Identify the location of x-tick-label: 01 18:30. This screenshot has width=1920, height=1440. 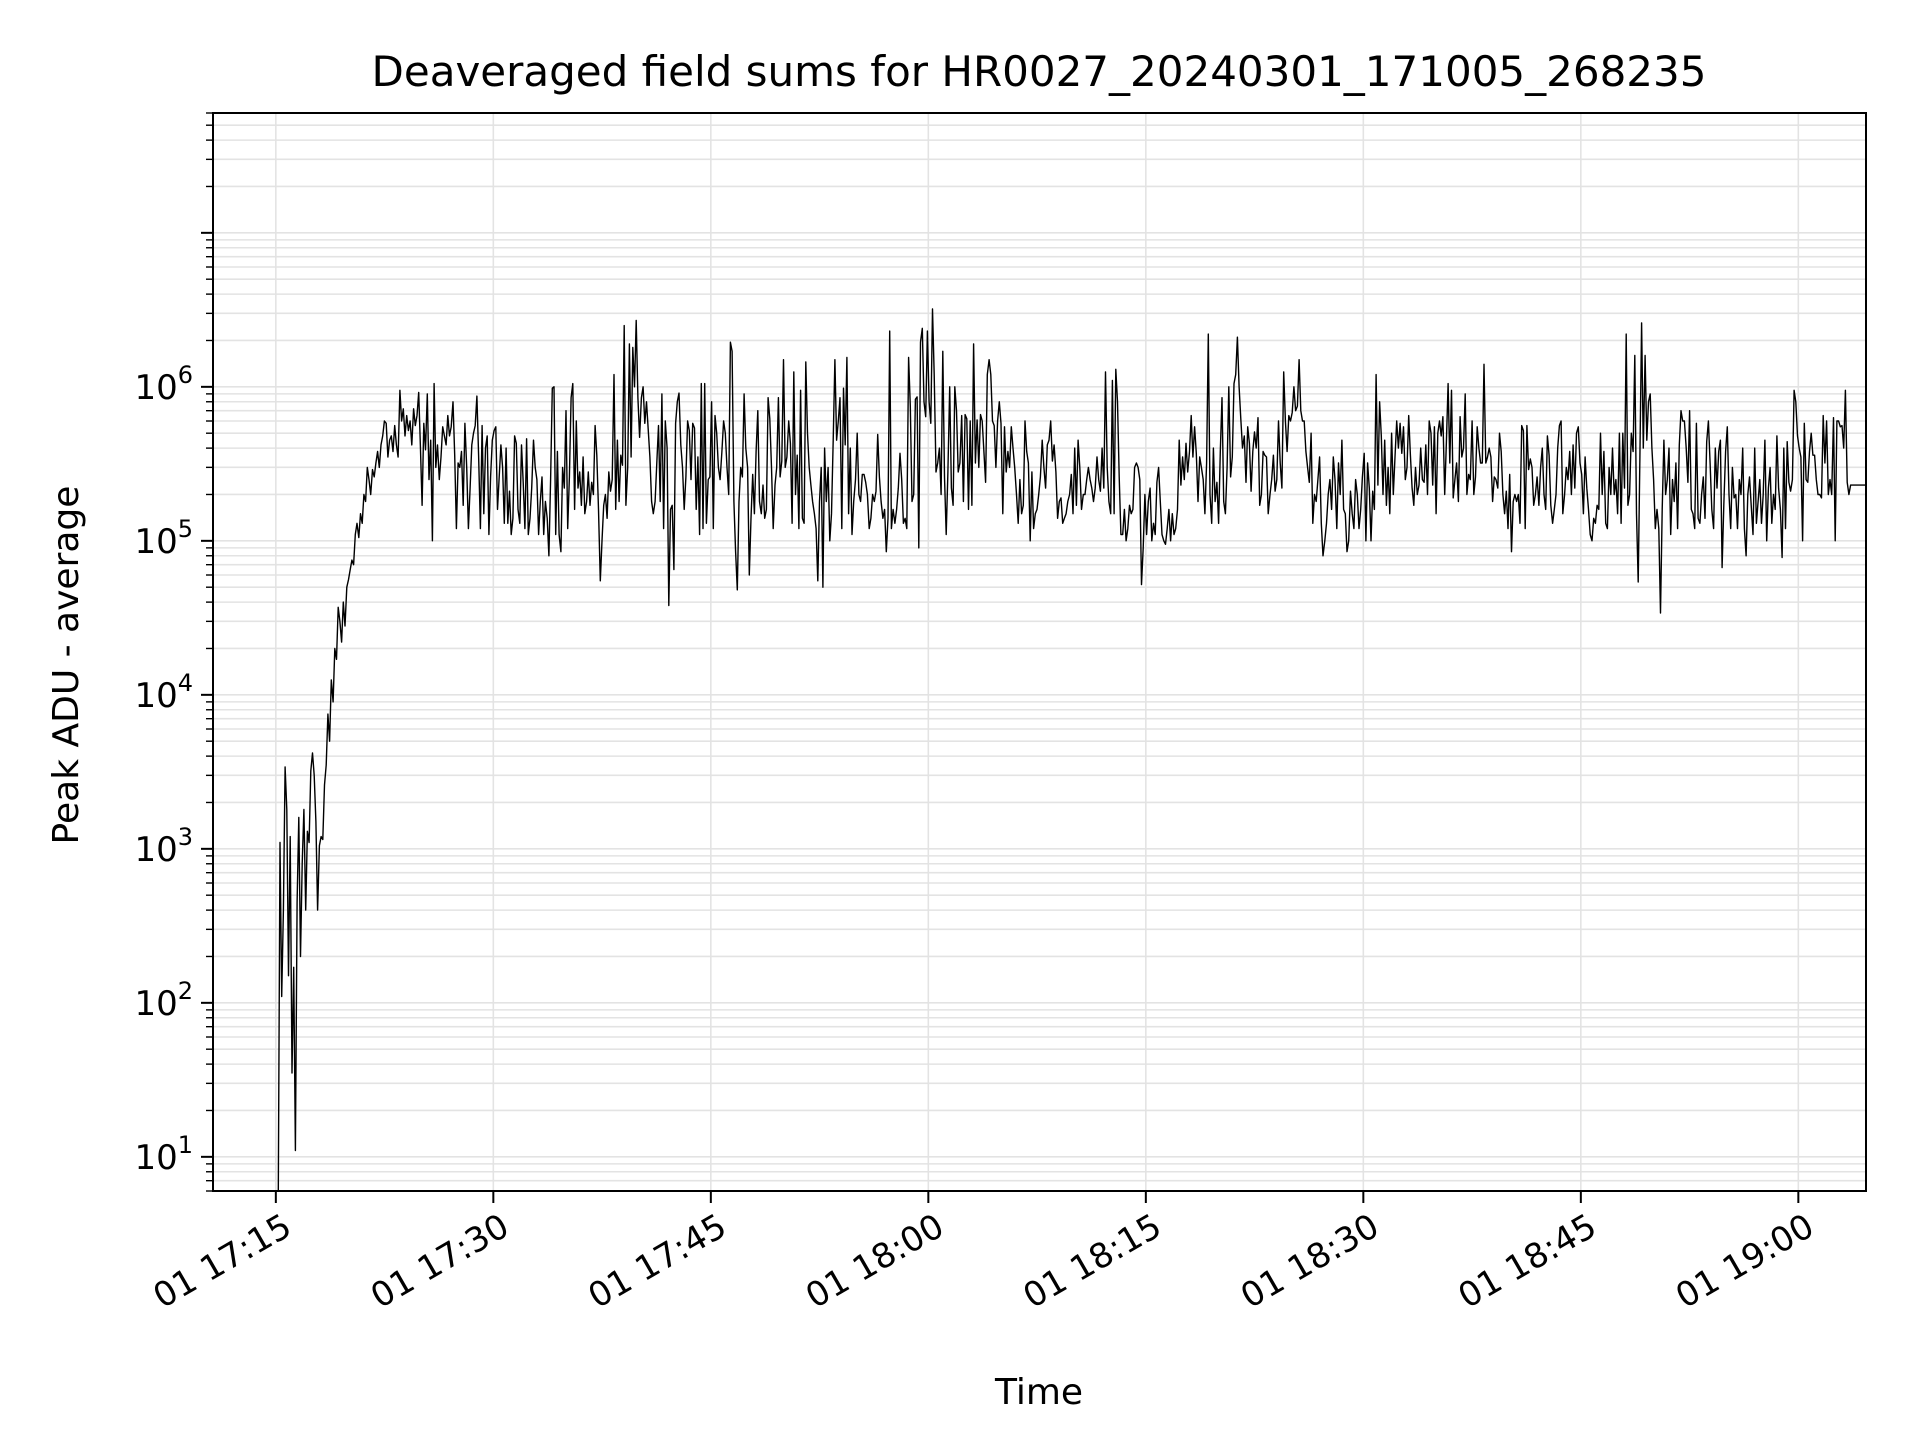
(1310, 1261).